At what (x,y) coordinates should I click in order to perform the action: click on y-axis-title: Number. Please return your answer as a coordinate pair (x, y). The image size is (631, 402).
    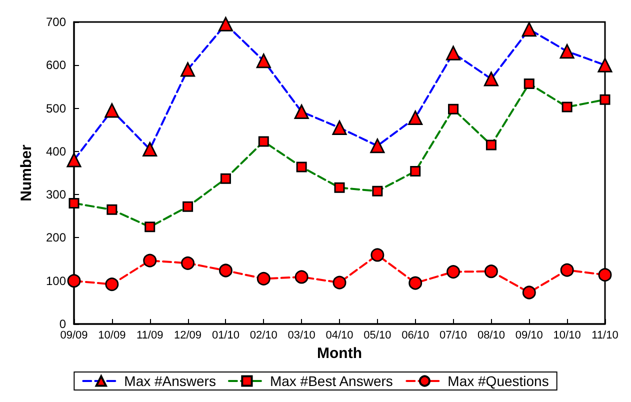
    Looking at the image, I should click on (26, 173).